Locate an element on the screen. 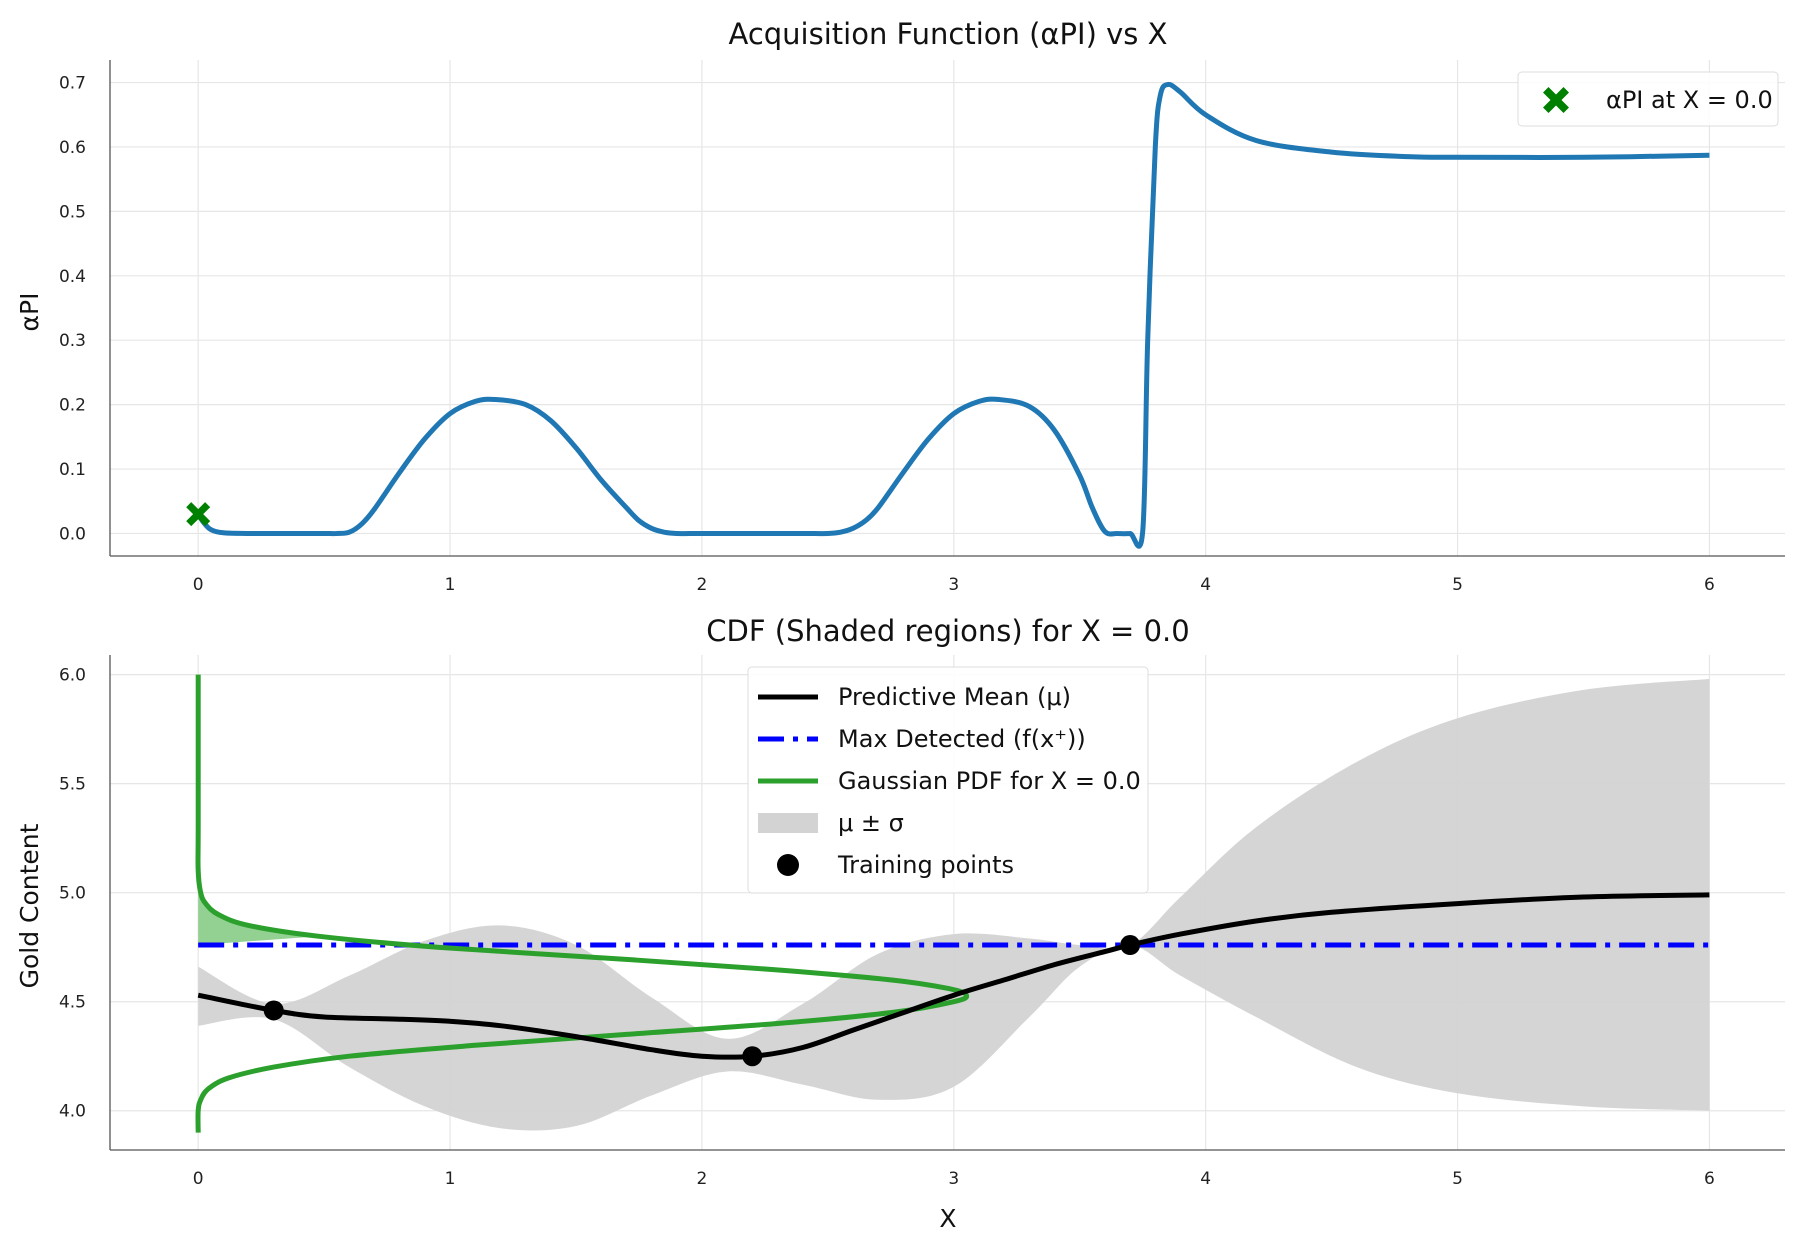 The image size is (1800, 1247). cdf-xtick-label: 6 is located at coordinates (1709, 1179).